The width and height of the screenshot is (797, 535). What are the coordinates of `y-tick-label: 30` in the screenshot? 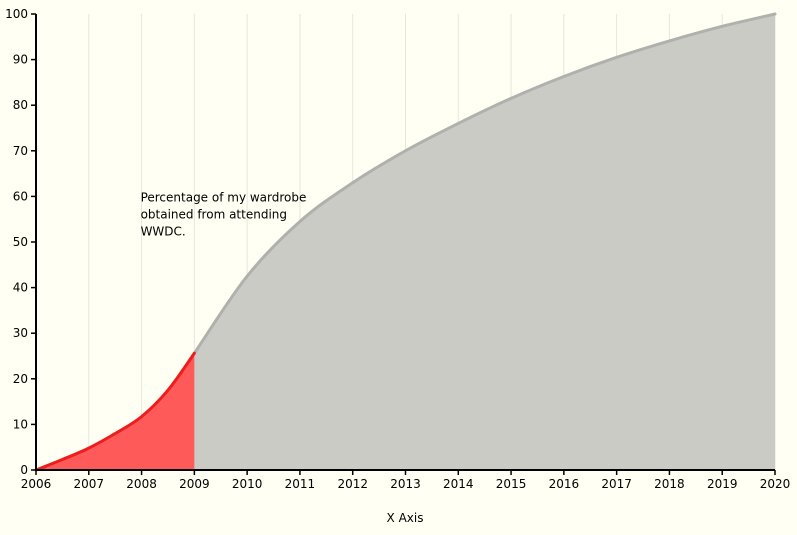 It's located at (20, 333).